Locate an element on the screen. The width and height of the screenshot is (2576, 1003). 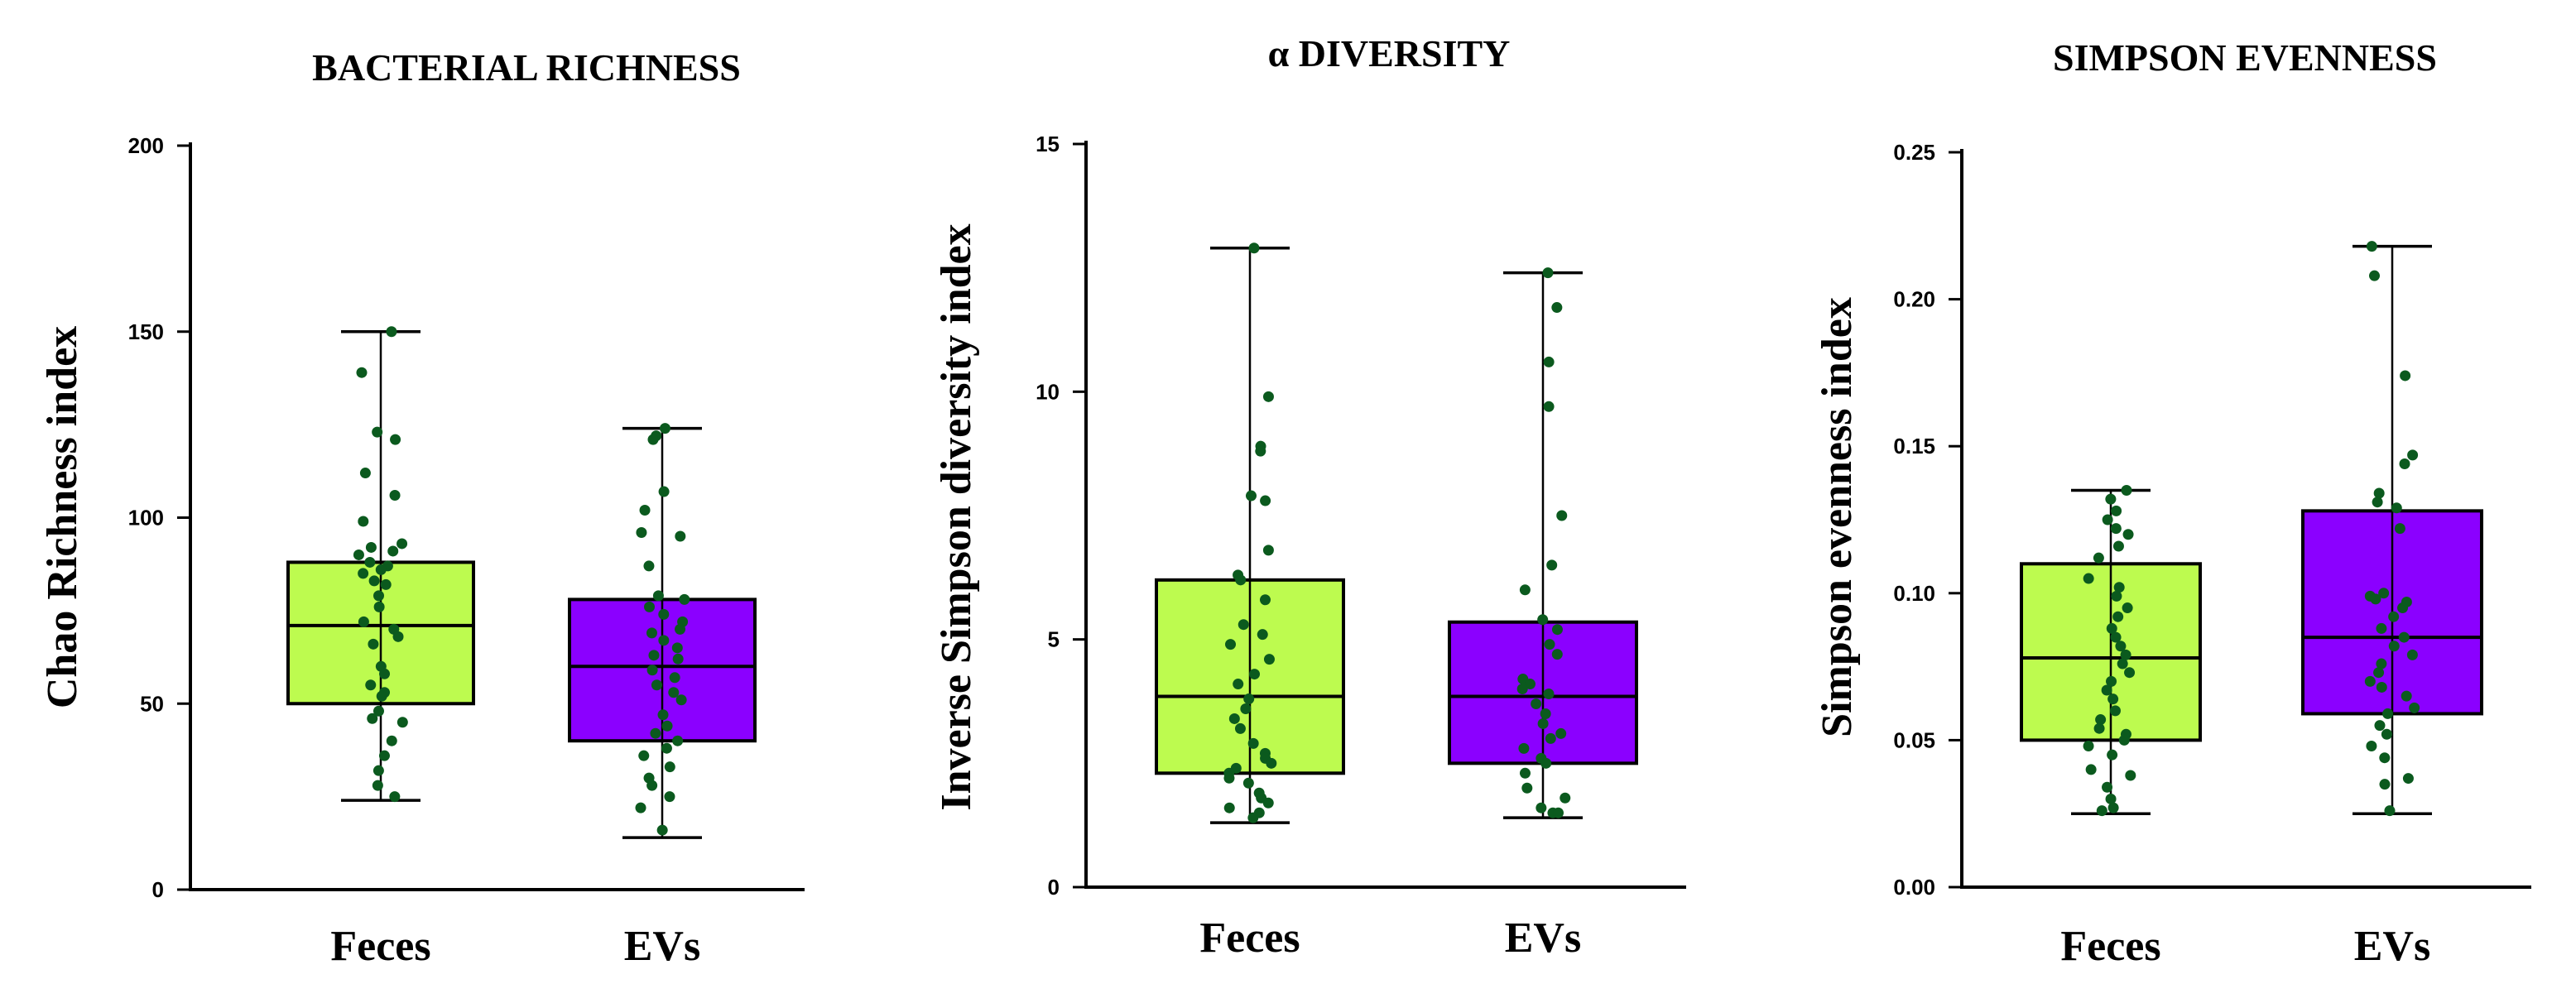
chart-title: α DIVERSITY is located at coordinates (1389, 53).